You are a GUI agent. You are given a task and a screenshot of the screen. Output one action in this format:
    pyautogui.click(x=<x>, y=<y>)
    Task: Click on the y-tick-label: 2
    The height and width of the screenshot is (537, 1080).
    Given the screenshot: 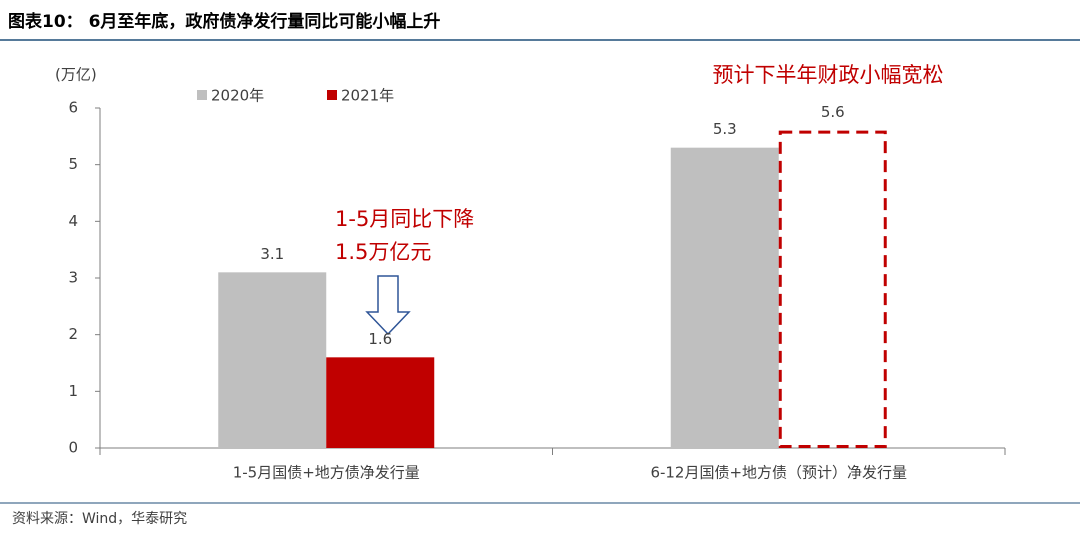 What is the action you would take?
    pyautogui.click(x=73, y=334)
    